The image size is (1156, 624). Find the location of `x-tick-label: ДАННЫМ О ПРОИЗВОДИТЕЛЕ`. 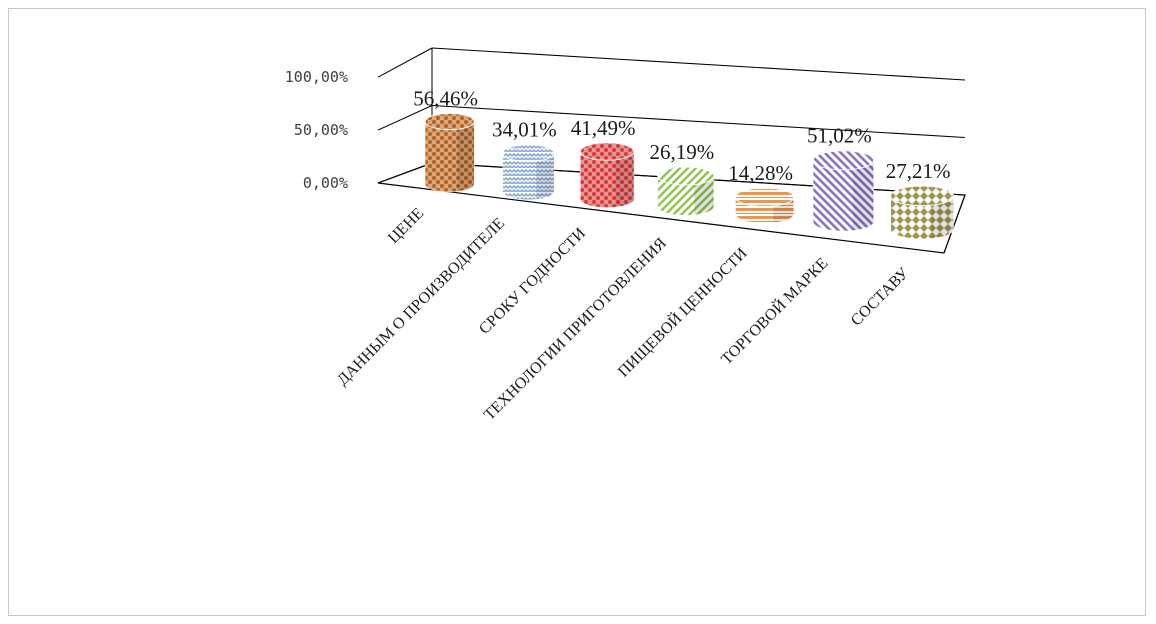

x-tick-label: ДАННЫМ О ПРОИЗВОДИТЕЛЕ is located at coordinates (421, 302).